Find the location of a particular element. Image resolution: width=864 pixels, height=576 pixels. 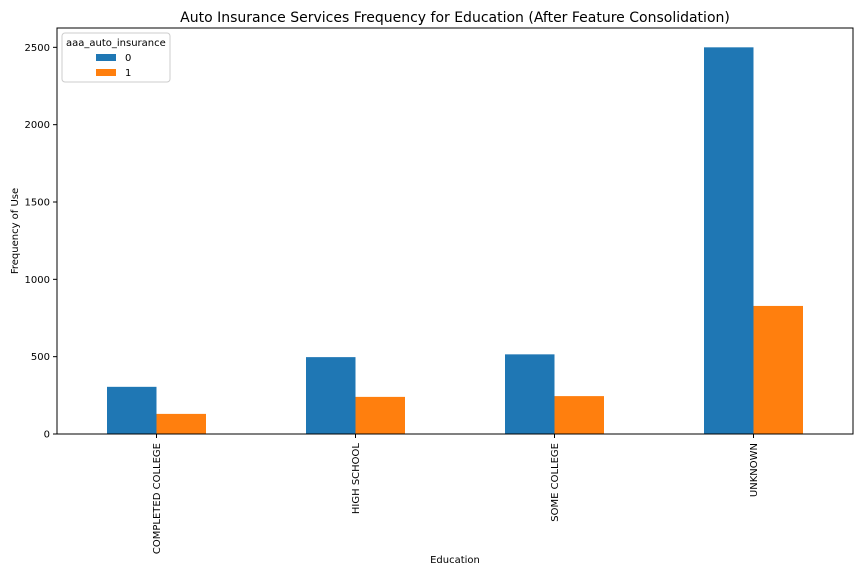

y-tick-label: 2000 is located at coordinates (37, 125).